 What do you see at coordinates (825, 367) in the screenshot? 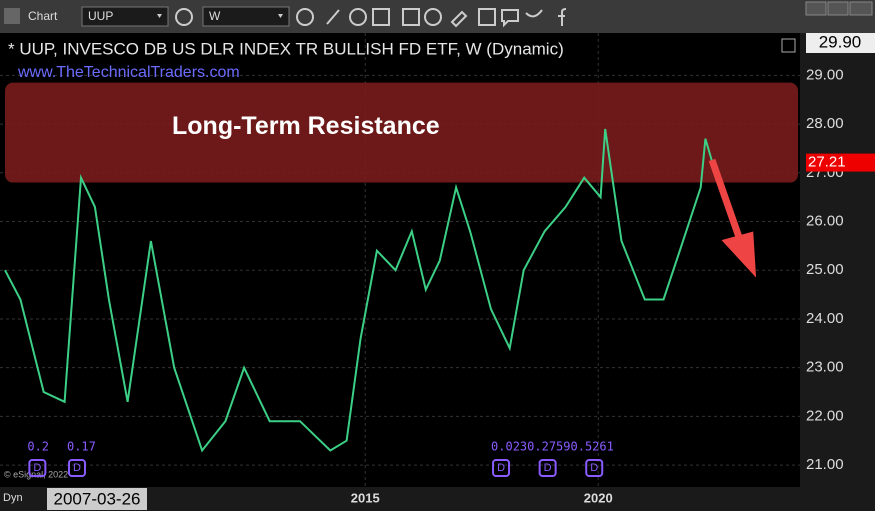
I see `y-tick-label: 23.00` at bounding box center [825, 367].